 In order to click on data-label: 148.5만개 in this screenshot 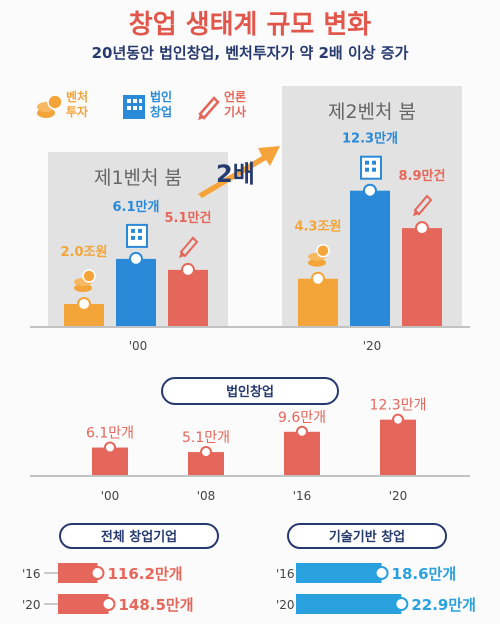, I will do `click(155, 605)`.